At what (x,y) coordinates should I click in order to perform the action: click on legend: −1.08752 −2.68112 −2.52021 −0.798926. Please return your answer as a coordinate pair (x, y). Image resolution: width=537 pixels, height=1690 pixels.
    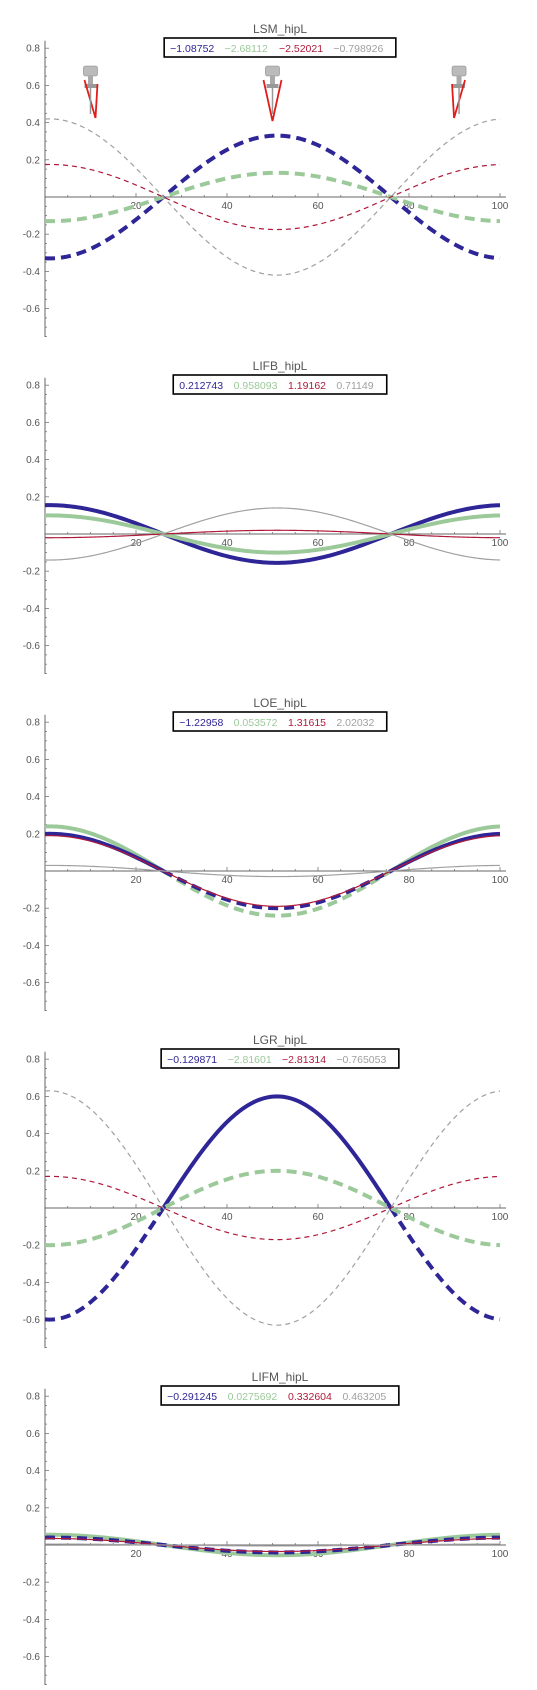
    Looking at the image, I should click on (280, 47).